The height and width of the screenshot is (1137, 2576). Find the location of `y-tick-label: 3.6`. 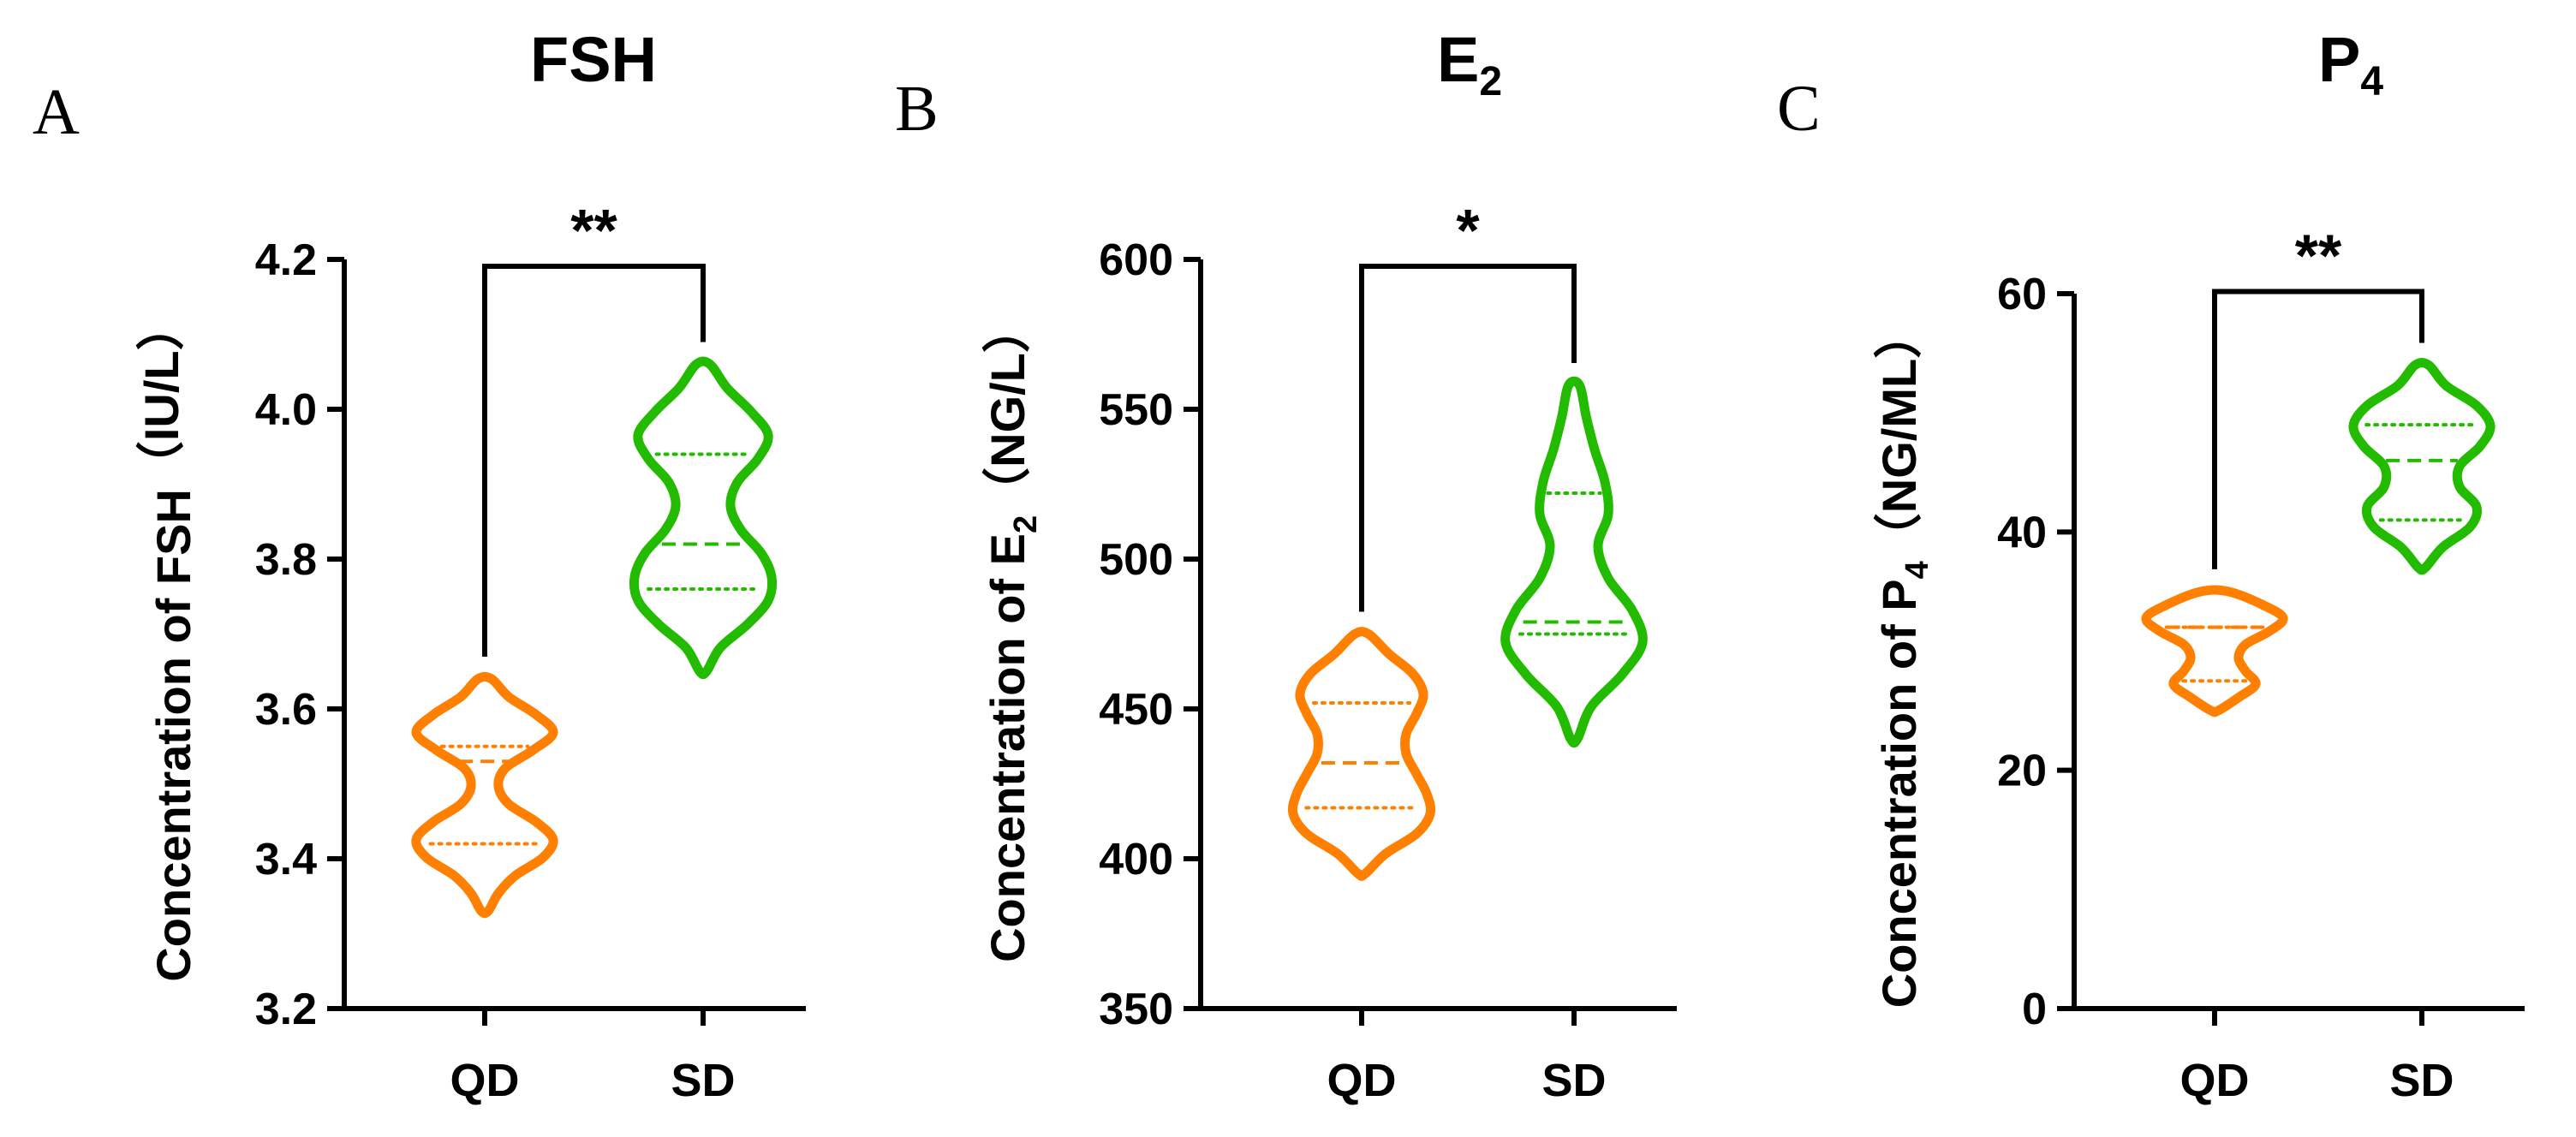

y-tick-label: 3.6 is located at coordinates (286, 710).